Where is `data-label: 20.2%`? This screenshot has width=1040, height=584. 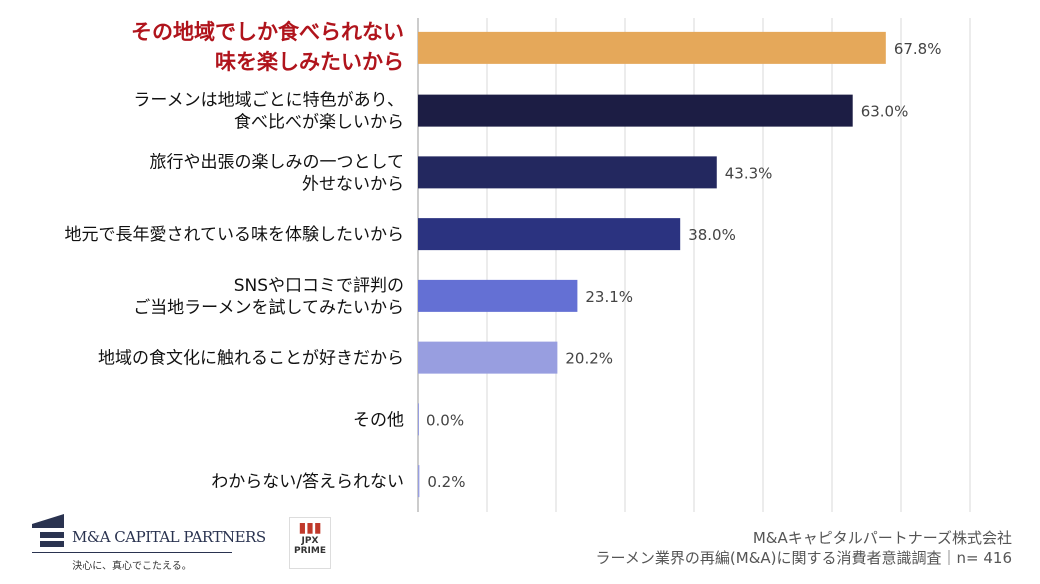
data-label: 20.2% is located at coordinates (589, 359).